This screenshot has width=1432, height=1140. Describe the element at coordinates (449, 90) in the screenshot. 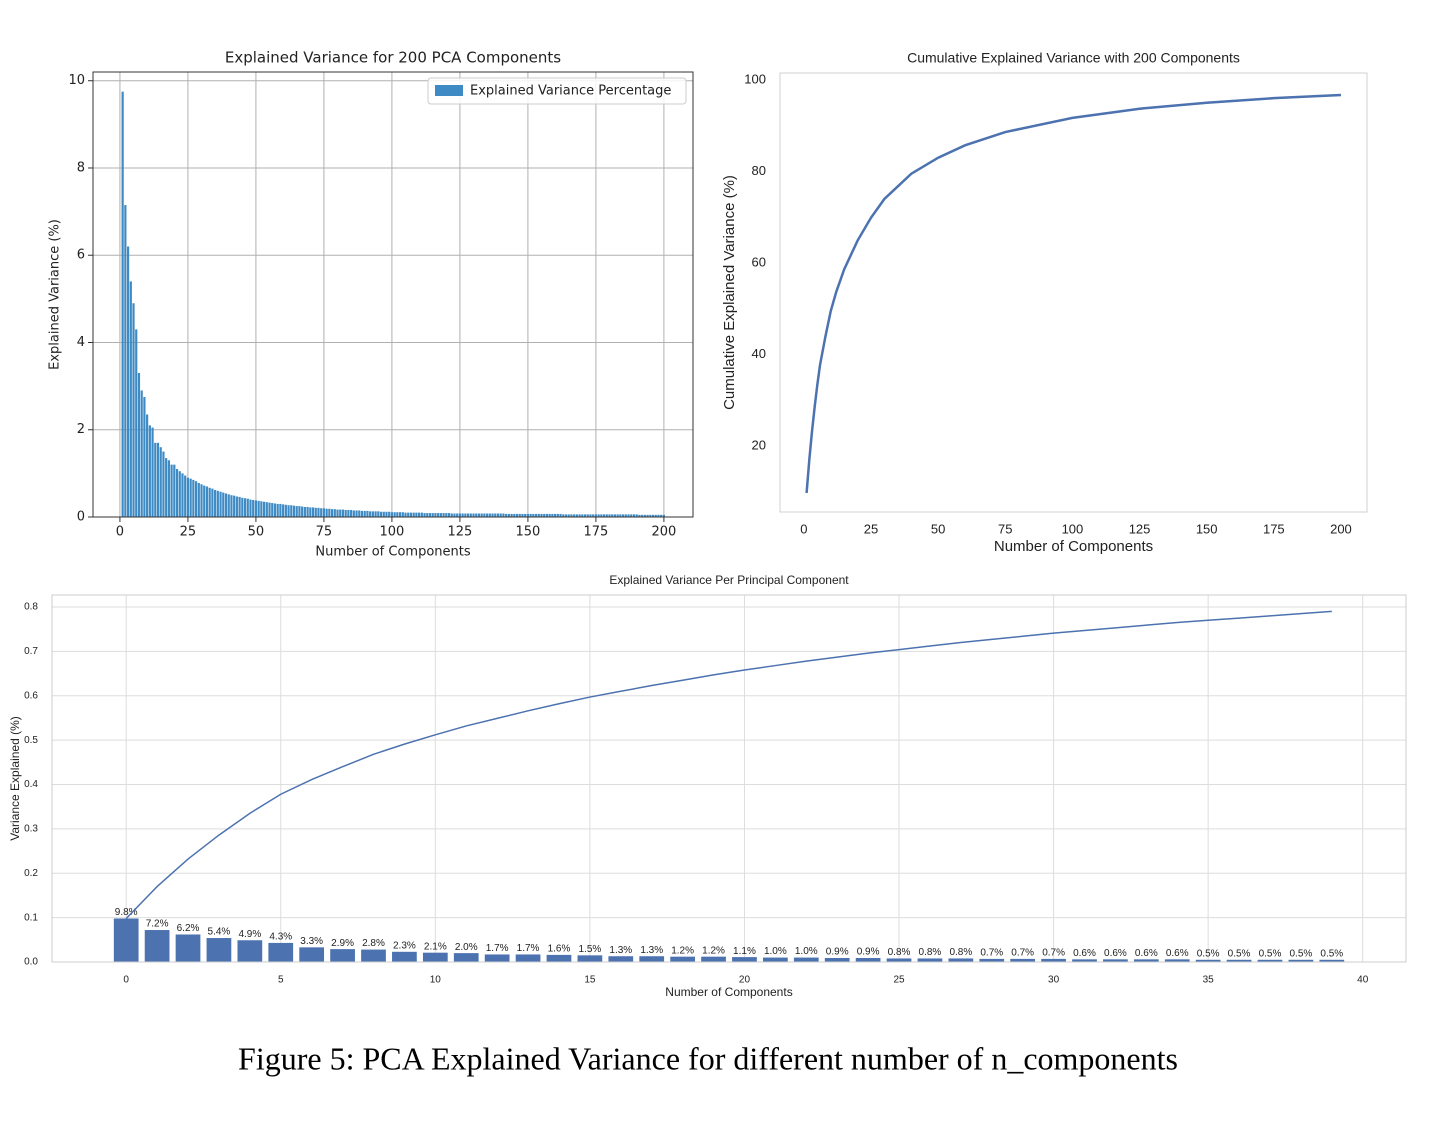

I see `legend-swatch` at that location.